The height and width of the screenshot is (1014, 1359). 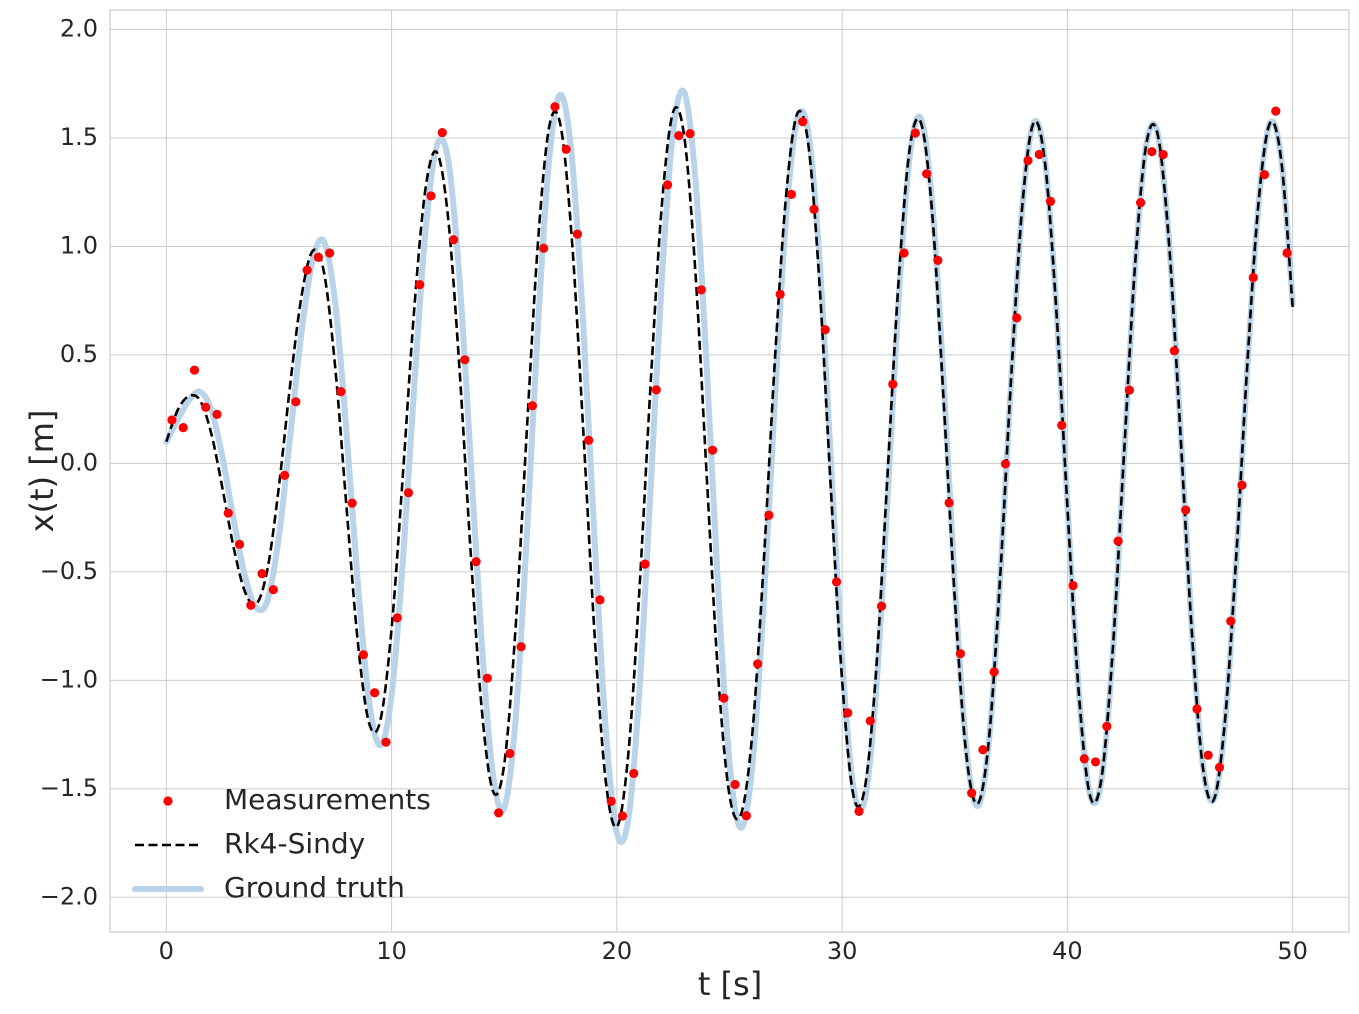 What do you see at coordinates (69, 788) in the screenshot?
I see `y-tick-label: −1.5` at bounding box center [69, 788].